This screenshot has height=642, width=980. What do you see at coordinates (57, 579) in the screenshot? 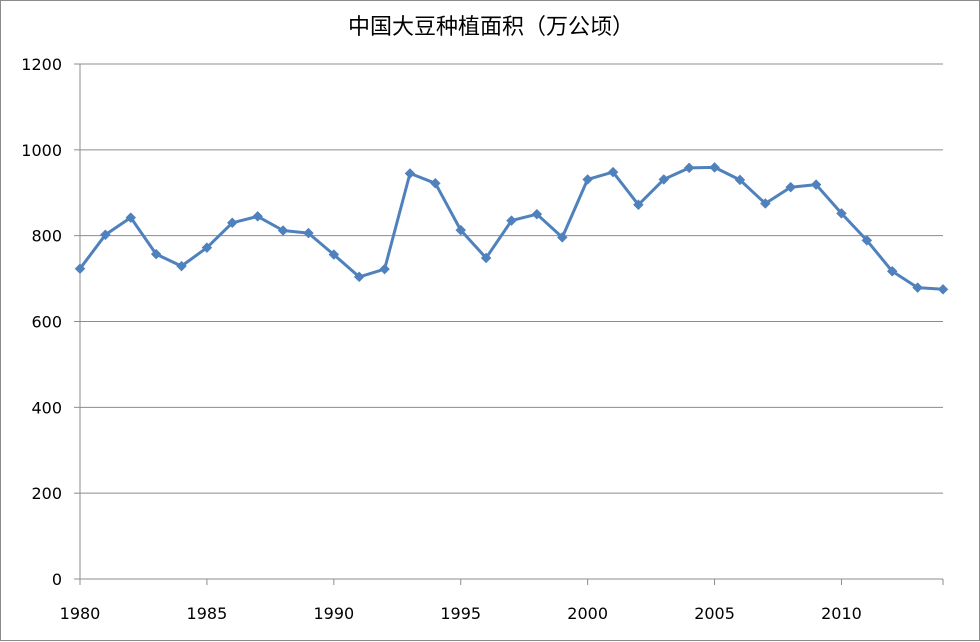
I see `y-tick-label: 0` at bounding box center [57, 579].